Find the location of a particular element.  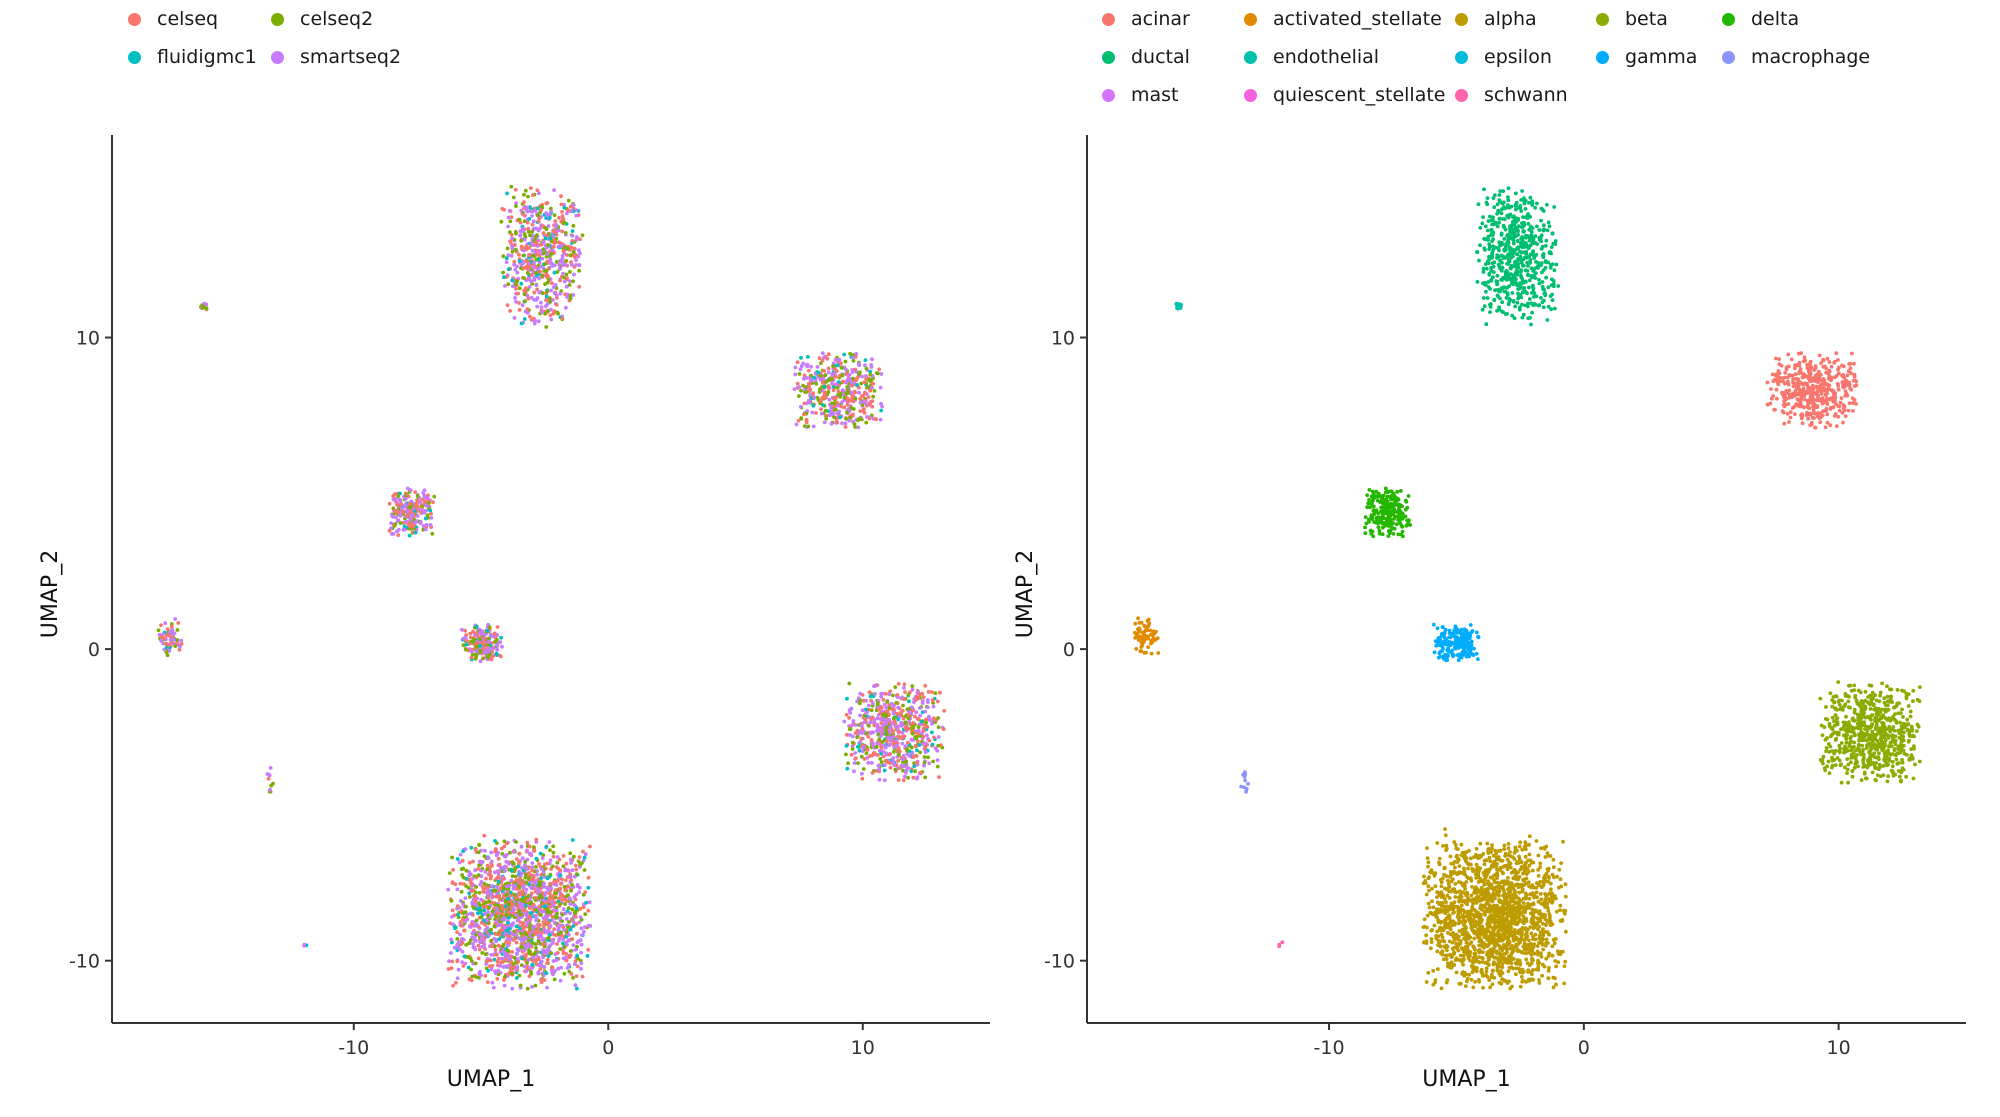

legend-item: epsilon is located at coordinates (1503, 57).